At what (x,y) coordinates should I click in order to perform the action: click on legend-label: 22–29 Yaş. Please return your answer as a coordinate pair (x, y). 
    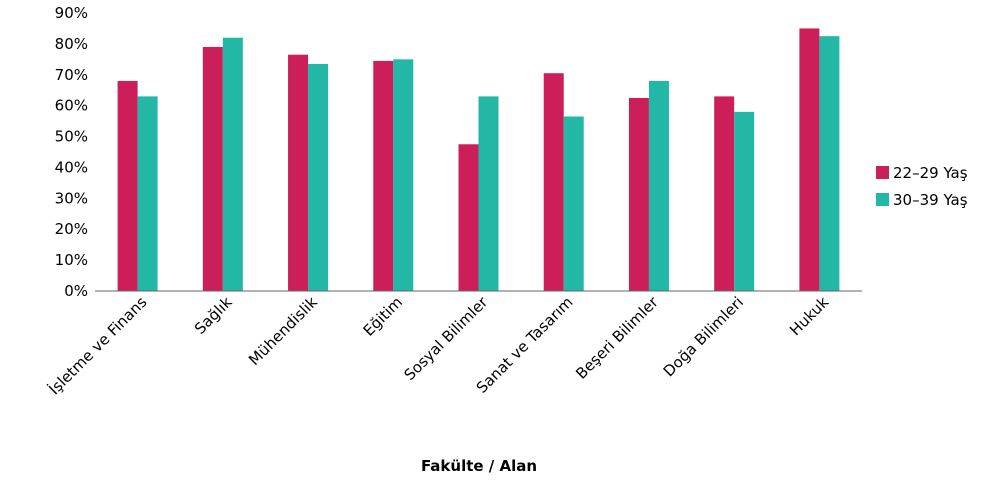
    Looking at the image, I should click on (930, 173).